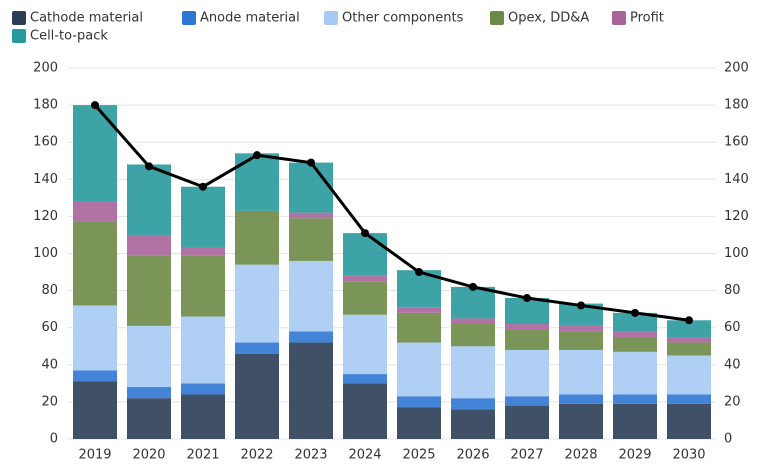  What do you see at coordinates (580, 455) in the screenshot?
I see `x-tick-label: 2028` at bounding box center [580, 455].